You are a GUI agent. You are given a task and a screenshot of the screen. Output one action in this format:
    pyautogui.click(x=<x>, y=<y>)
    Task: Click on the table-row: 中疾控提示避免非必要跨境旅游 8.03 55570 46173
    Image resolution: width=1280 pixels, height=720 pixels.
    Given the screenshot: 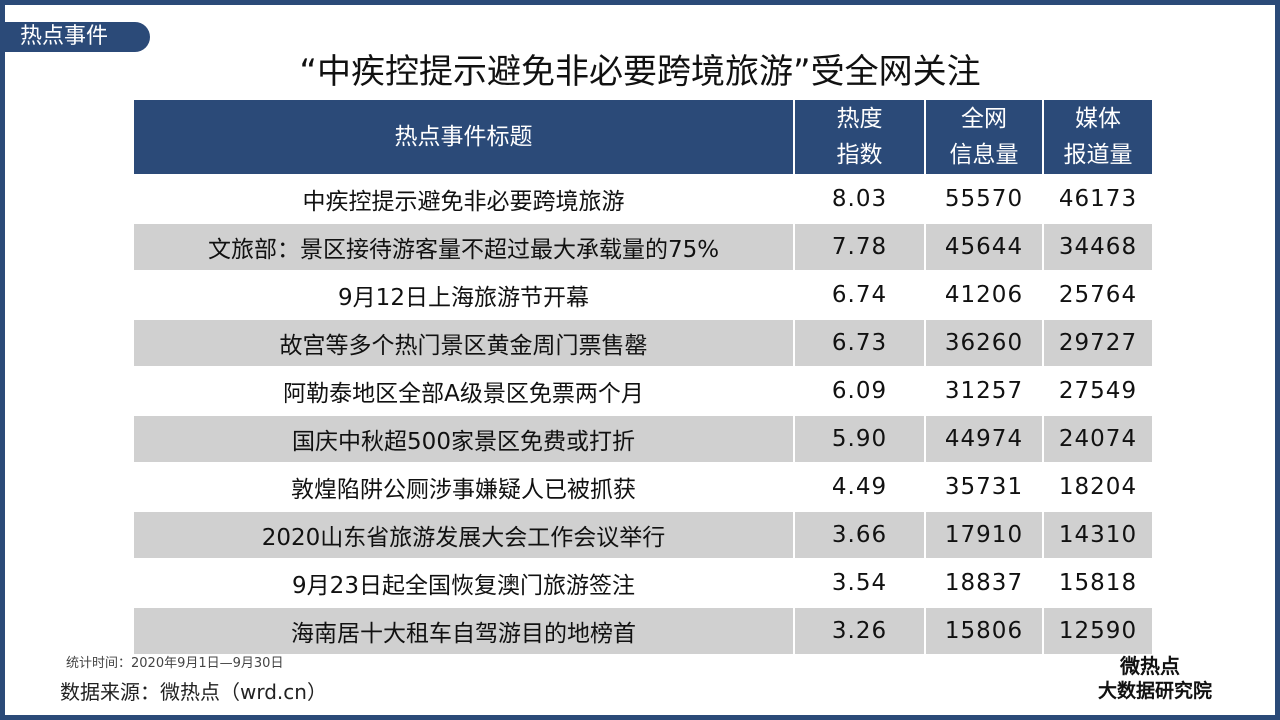 What is the action you would take?
    pyautogui.click(x=643, y=198)
    